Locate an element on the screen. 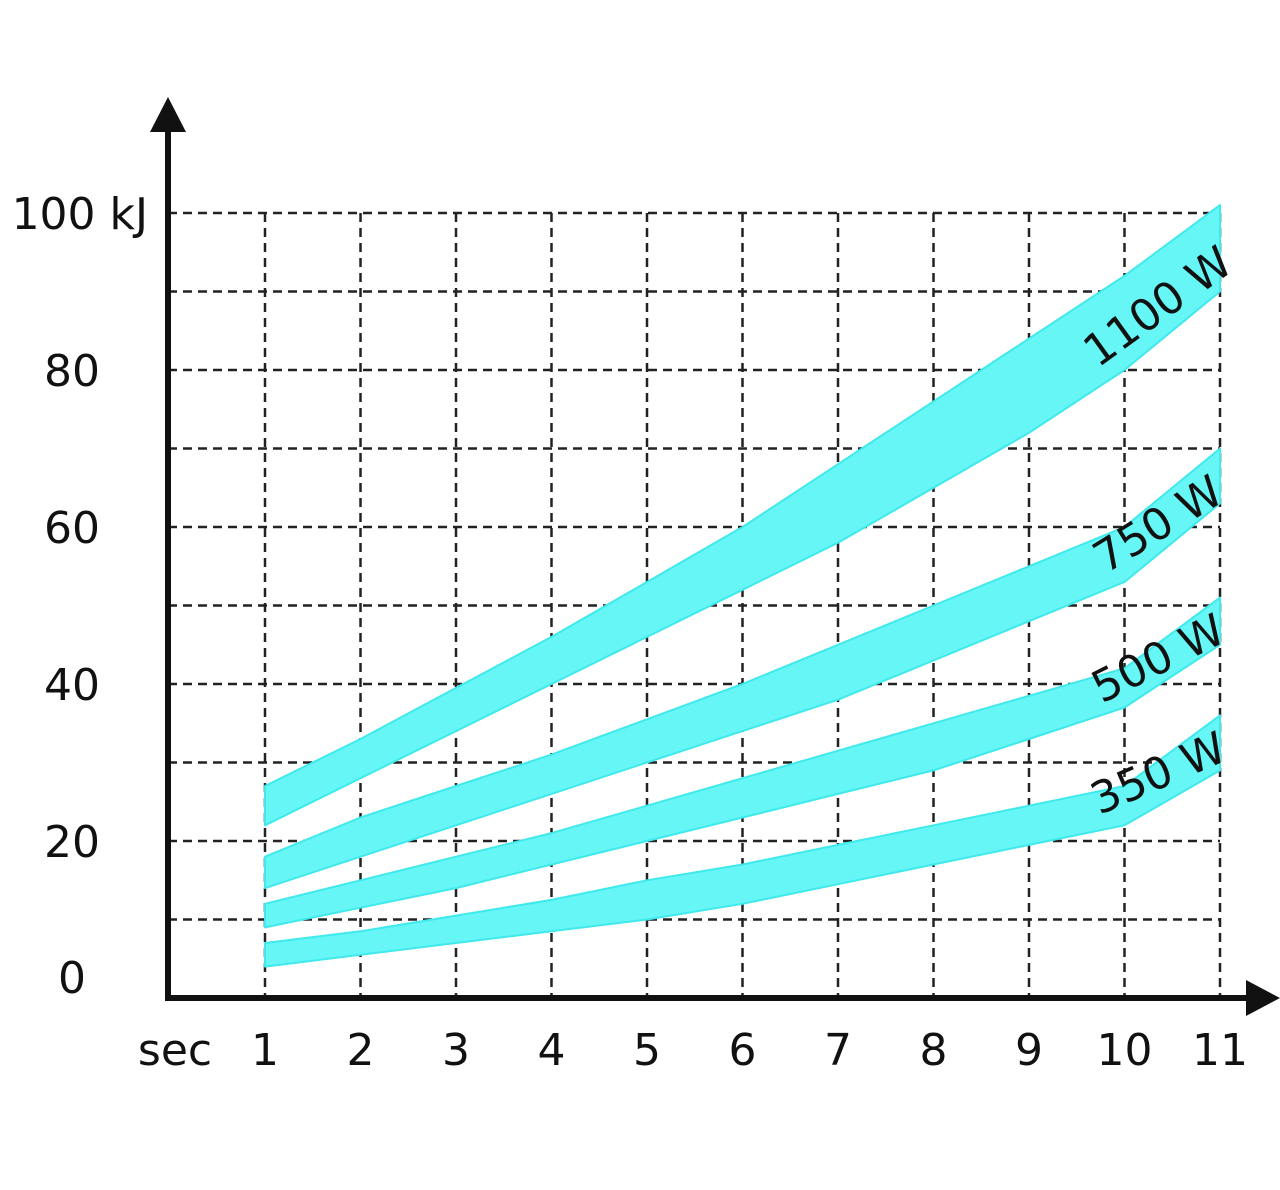 The height and width of the screenshot is (1190, 1280). x-tick-label: 6 is located at coordinates (743, 1050).